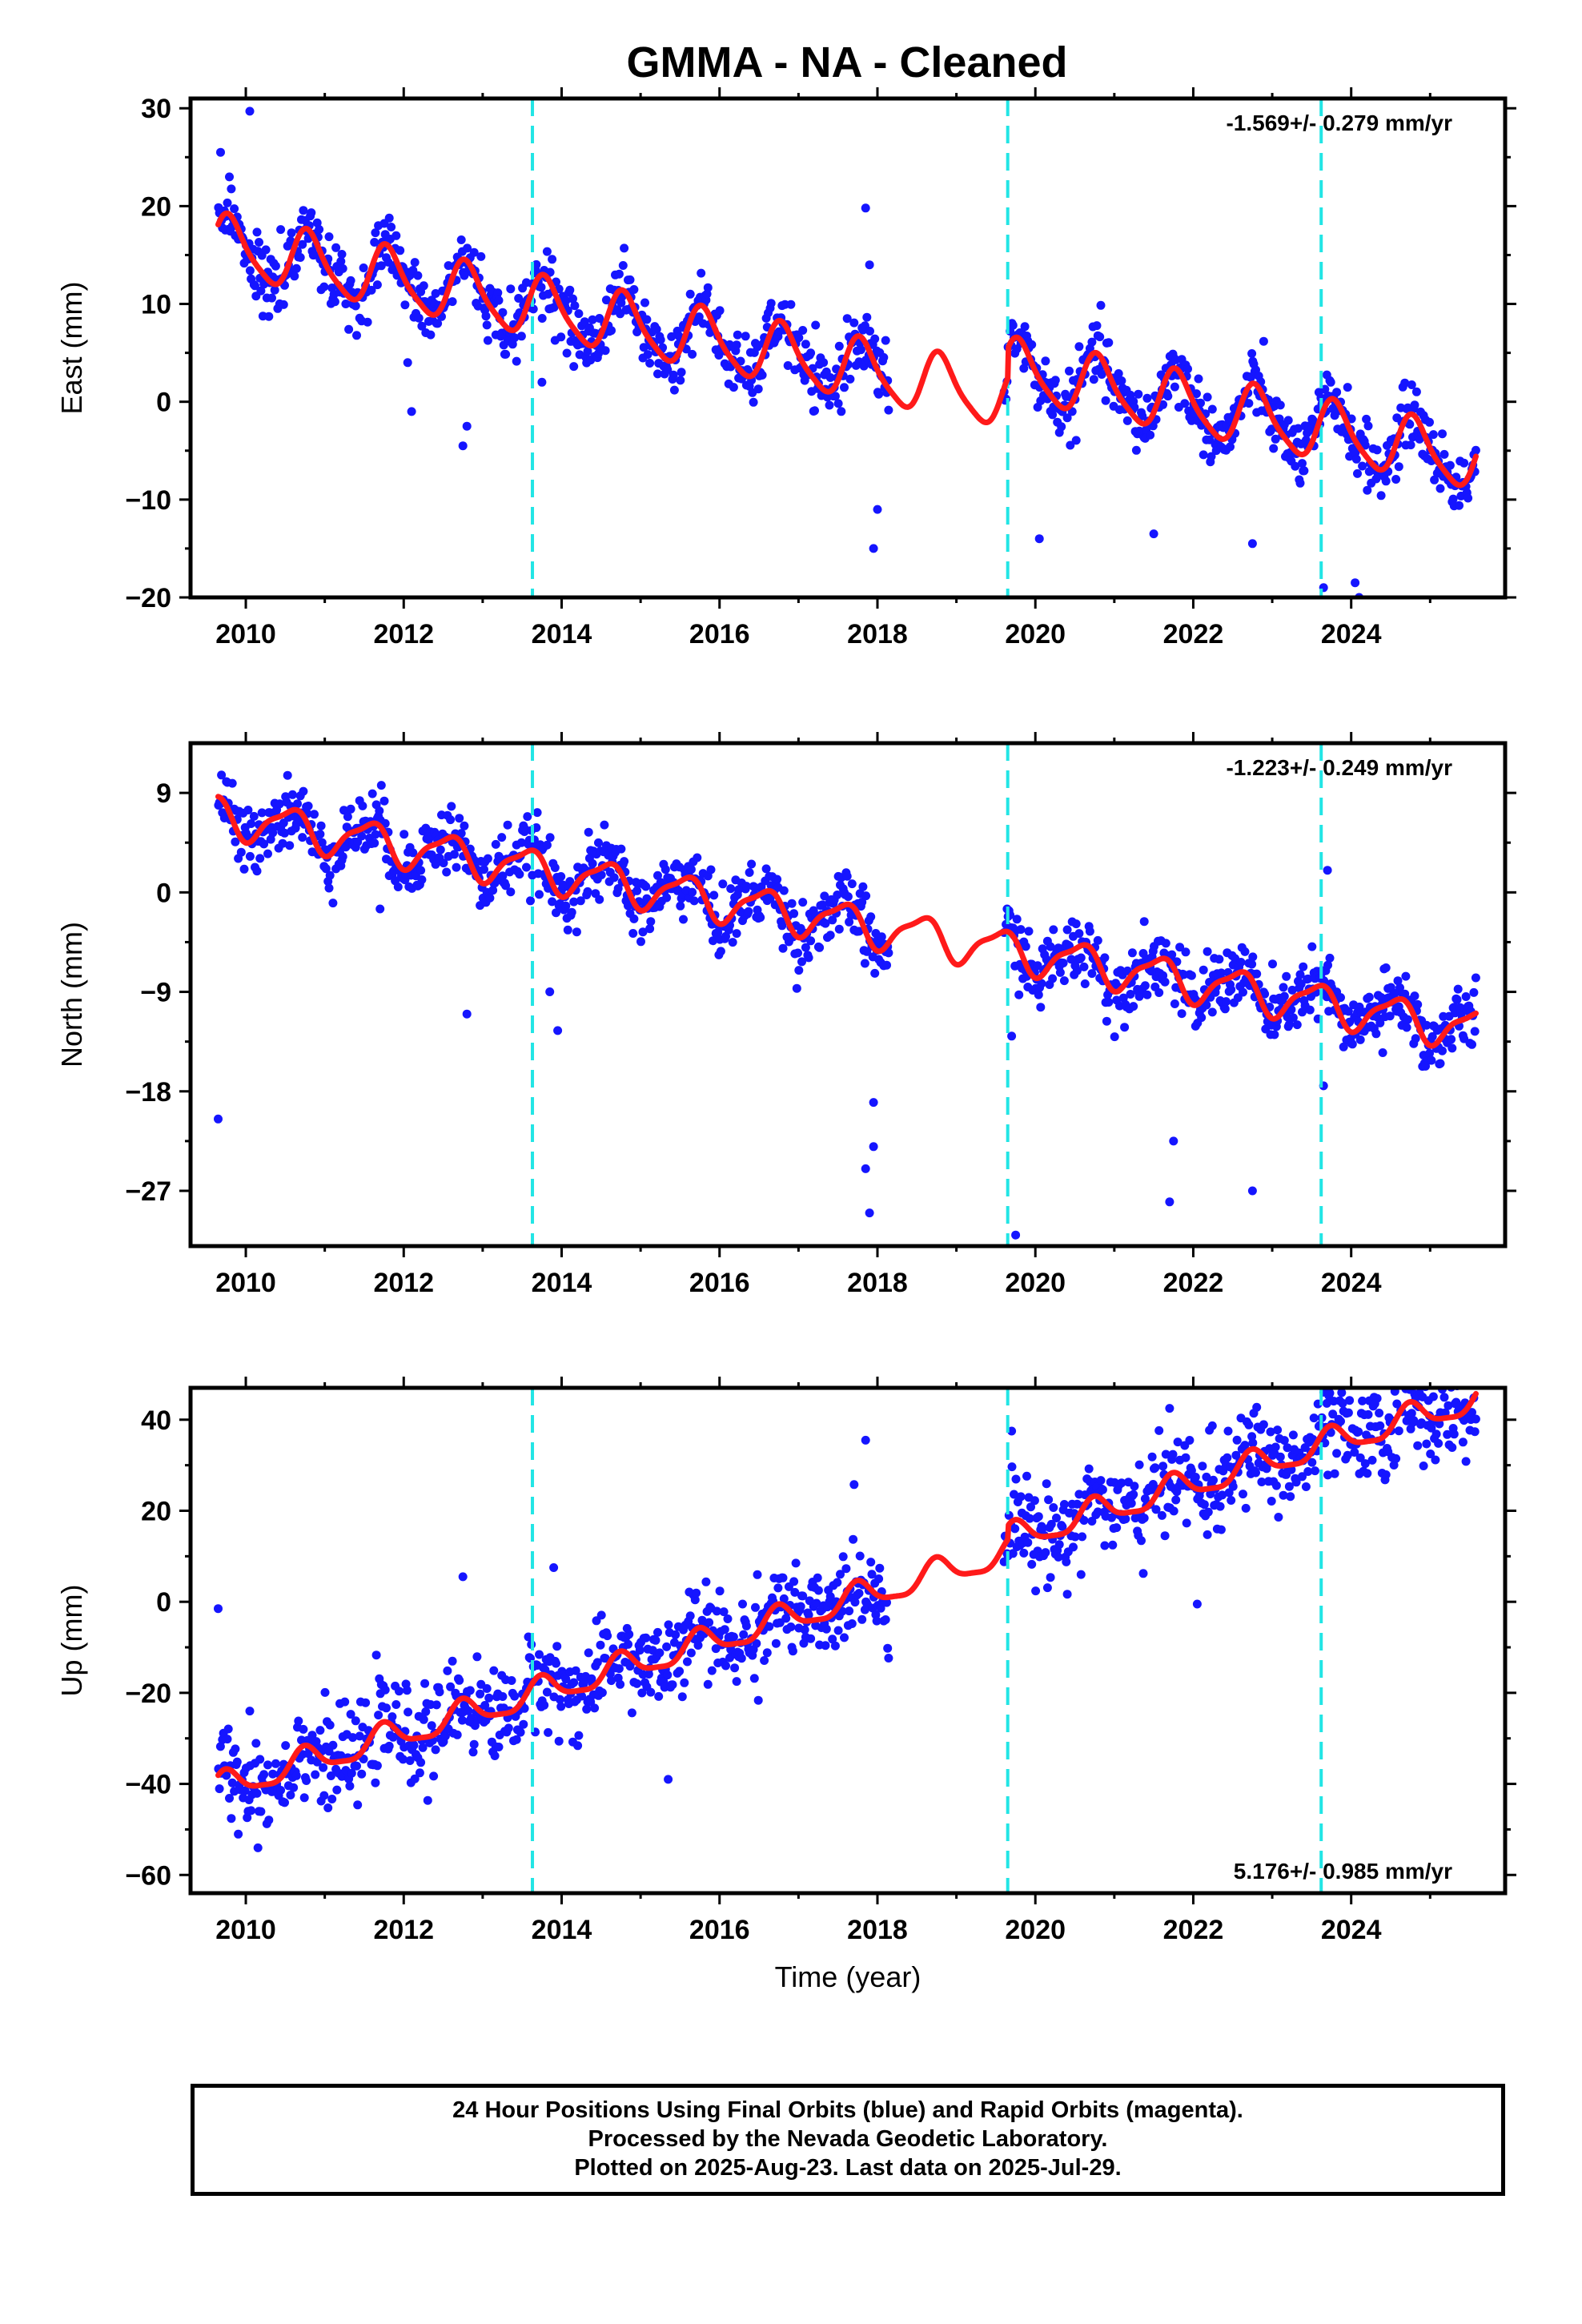 The image size is (1582, 2324). Describe the element at coordinates (1339, 123) in the screenshot. I see `east-velocity-label: -1.569+/- 0.279 mm/yr` at that location.